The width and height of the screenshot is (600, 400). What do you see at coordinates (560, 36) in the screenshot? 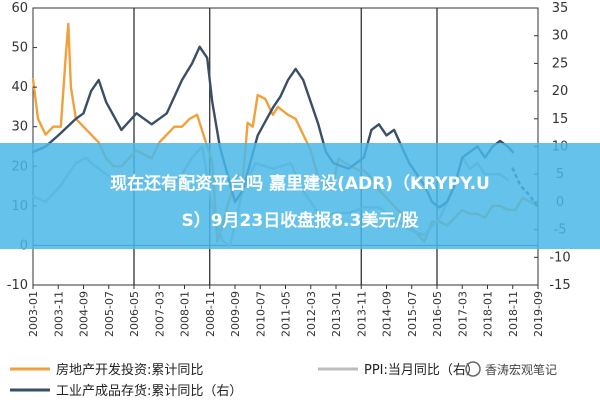
I see `right-tick-label: 30` at bounding box center [560, 36].